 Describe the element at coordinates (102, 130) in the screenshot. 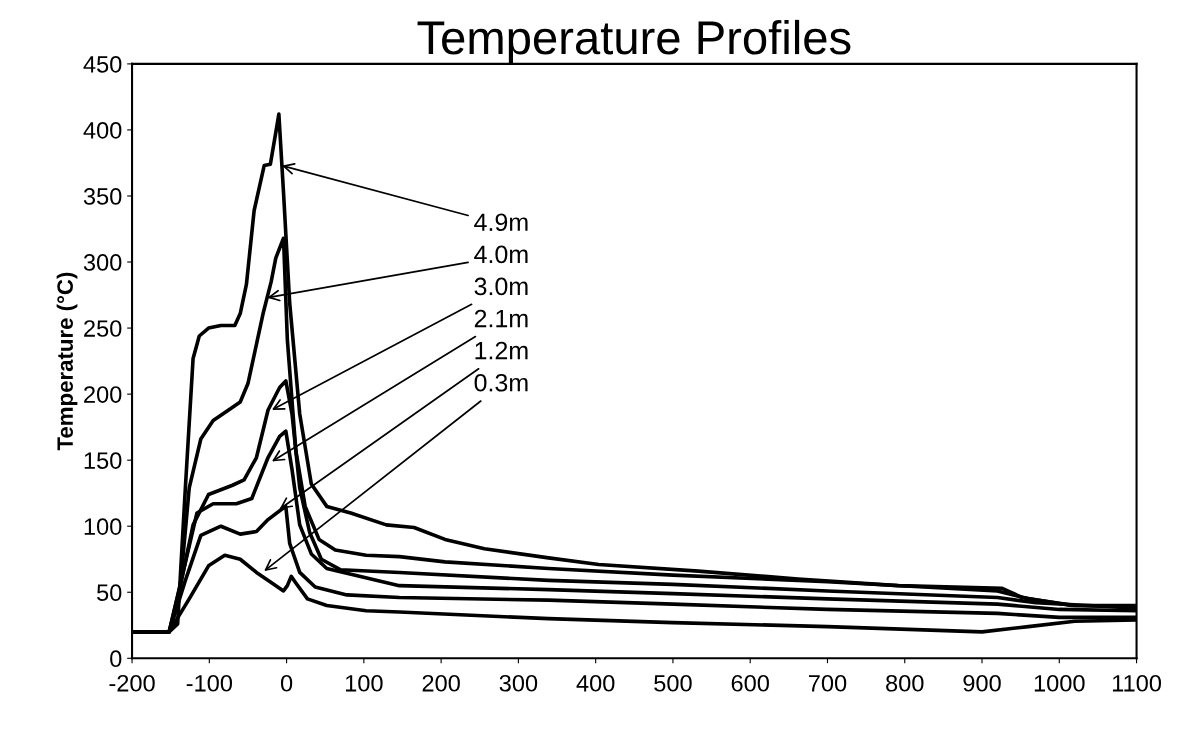

I see `y-tick-label: 400` at that location.